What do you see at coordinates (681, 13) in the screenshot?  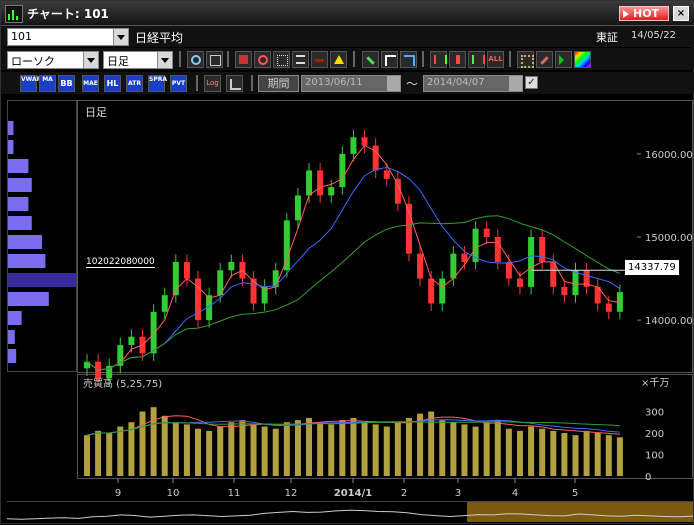 I see `close-button: ×` at bounding box center [681, 13].